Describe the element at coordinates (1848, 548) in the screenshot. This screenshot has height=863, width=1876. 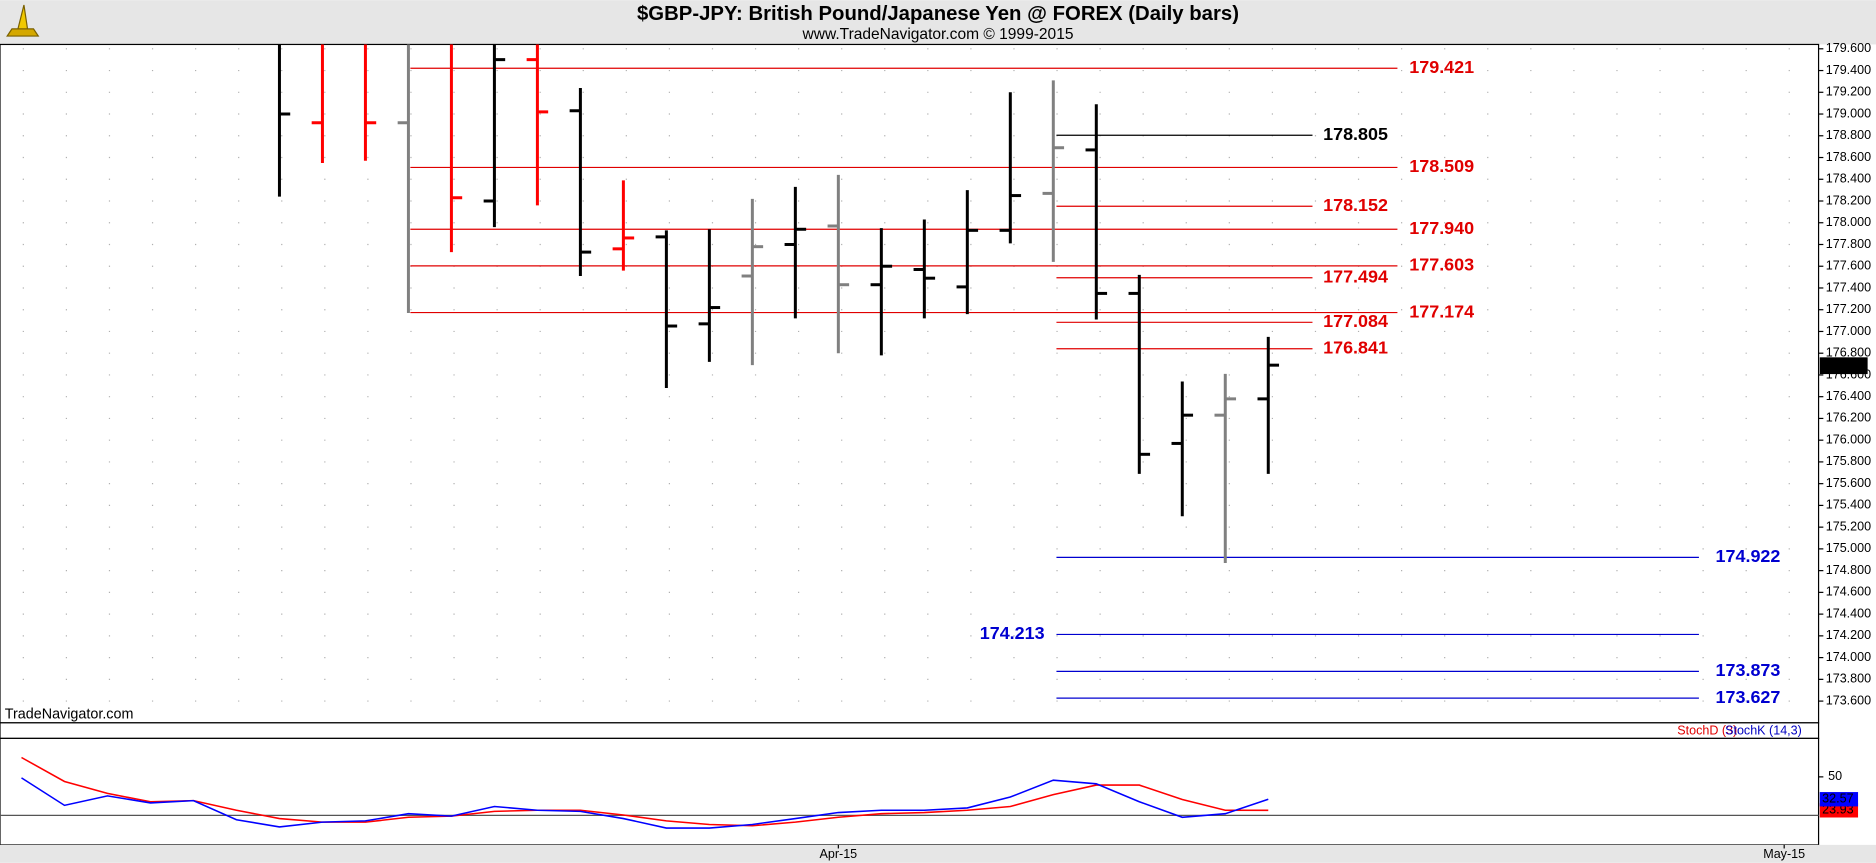
I see `y-tick-label: 175.000` at that location.